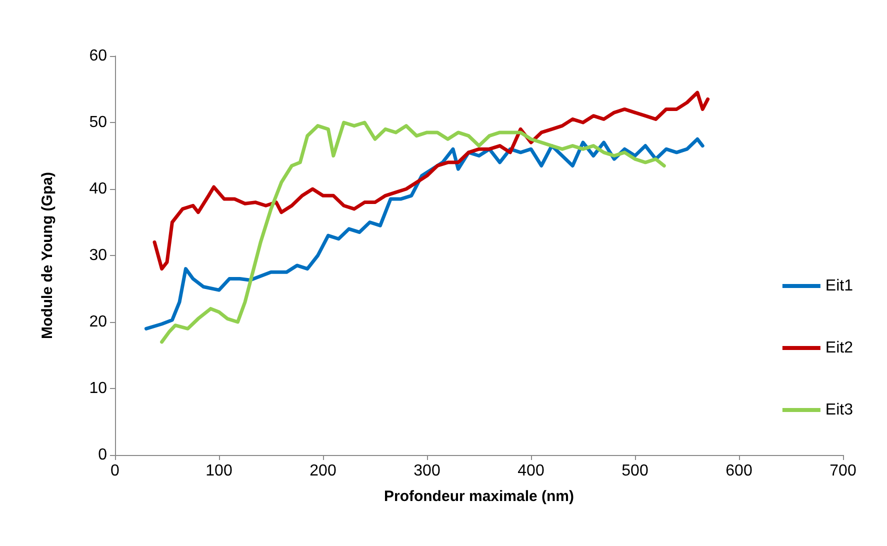  Describe the element at coordinates (635, 471) in the screenshot. I see `x-tick-label: 500` at that location.